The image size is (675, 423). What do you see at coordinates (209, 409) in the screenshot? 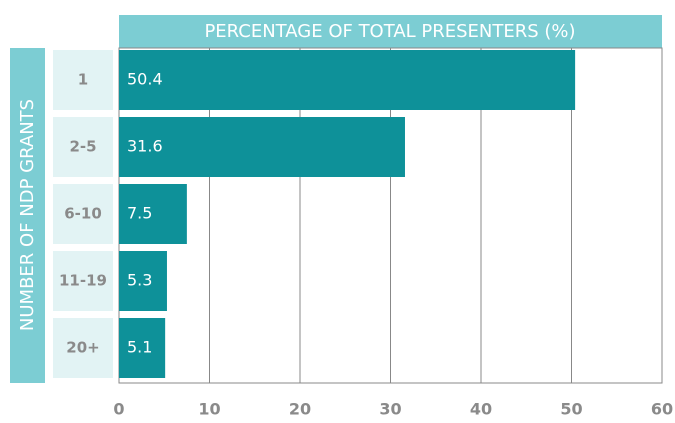
I see `x-tick-label: 10` at bounding box center [209, 409].